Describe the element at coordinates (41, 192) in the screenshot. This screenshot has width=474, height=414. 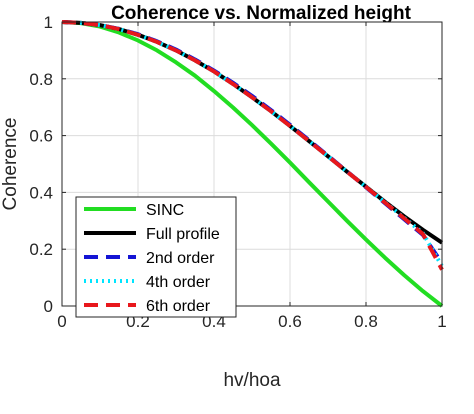
I see `y-tick-label: 0.4` at that location.